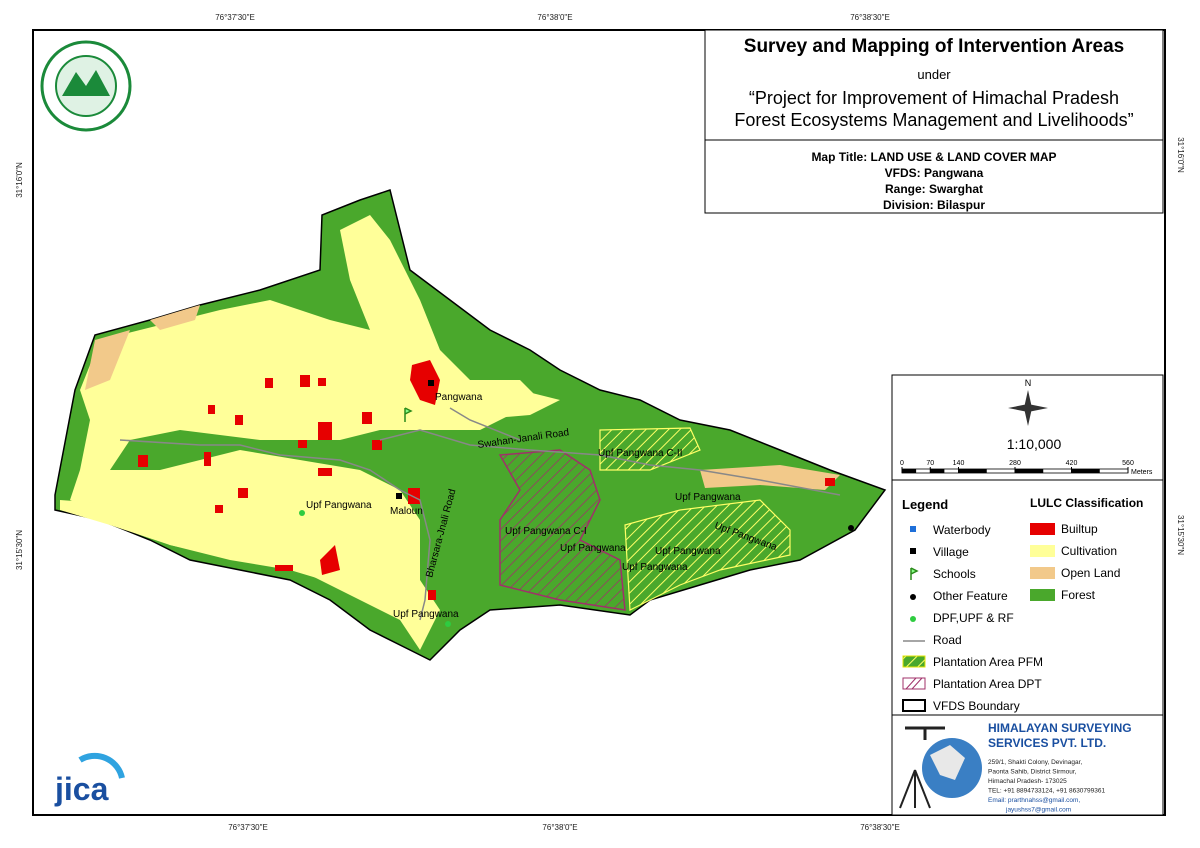 The height and width of the screenshot is (848, 1200). I want to click on scale-tick-label: 140, so click(959, 463).